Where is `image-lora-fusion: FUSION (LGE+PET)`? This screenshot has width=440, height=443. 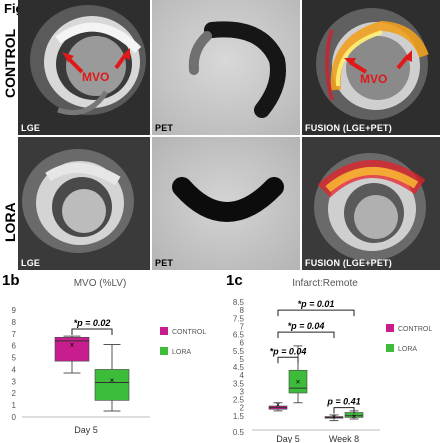
image-lora-fusion: FUSION (LGE+PET) is located at coordinates (371, 203).